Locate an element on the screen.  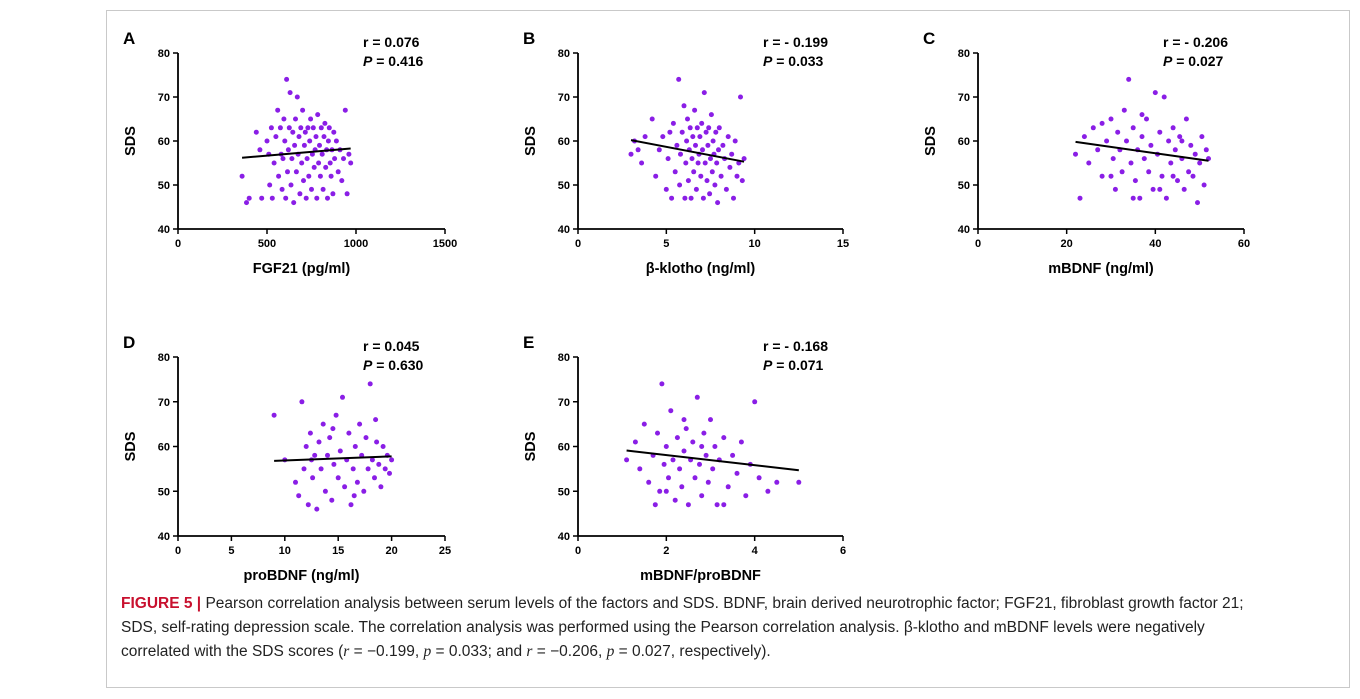
panel-c-fit-line is located at coordinates (1142, 151).